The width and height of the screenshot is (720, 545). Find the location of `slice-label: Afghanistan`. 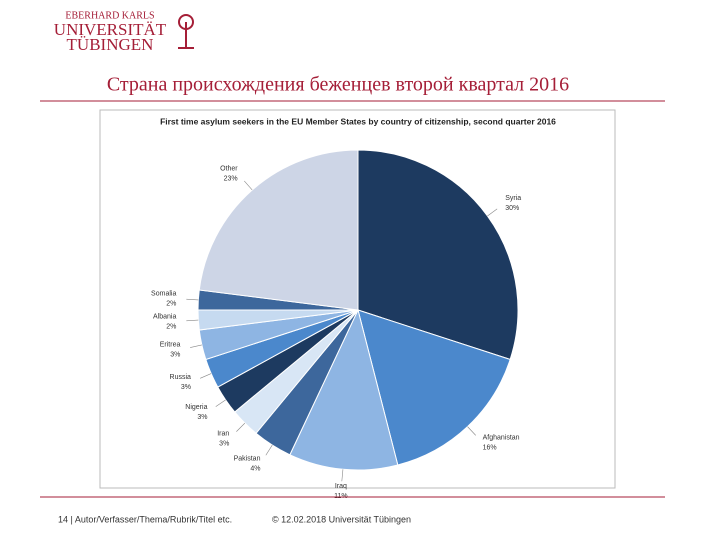

slice-label: Afghanistan is located at coordinates (501, 438).